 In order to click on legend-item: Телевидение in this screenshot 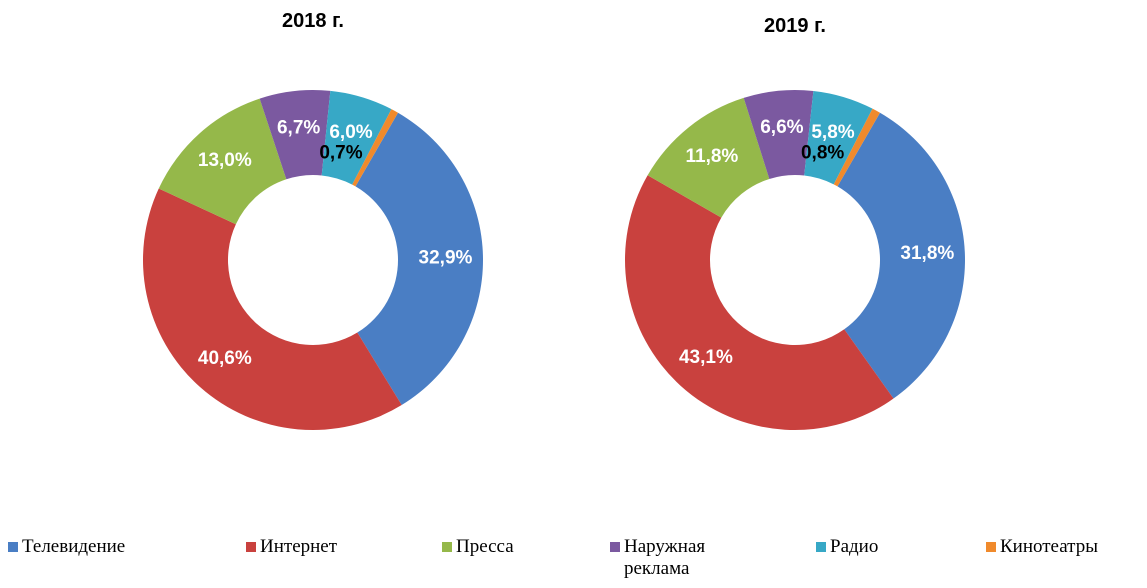, I will do `click(118, 547)`.